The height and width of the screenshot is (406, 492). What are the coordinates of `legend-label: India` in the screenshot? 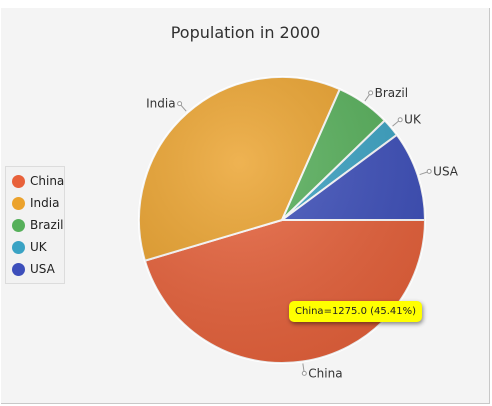 It's located at (45, 203).